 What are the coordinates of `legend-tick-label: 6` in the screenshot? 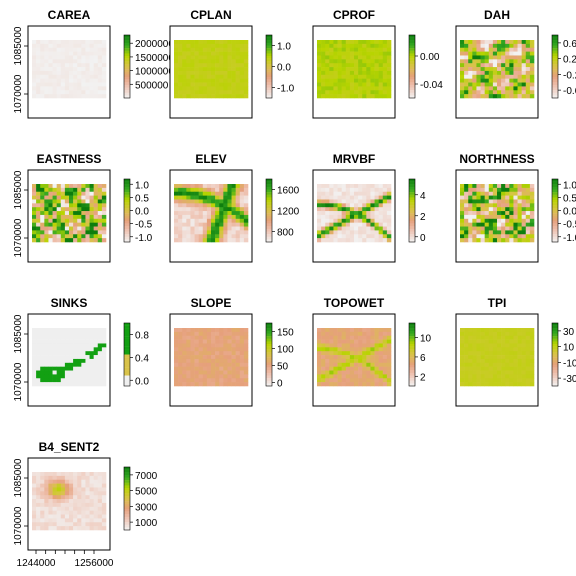 It's located at (423, 358).